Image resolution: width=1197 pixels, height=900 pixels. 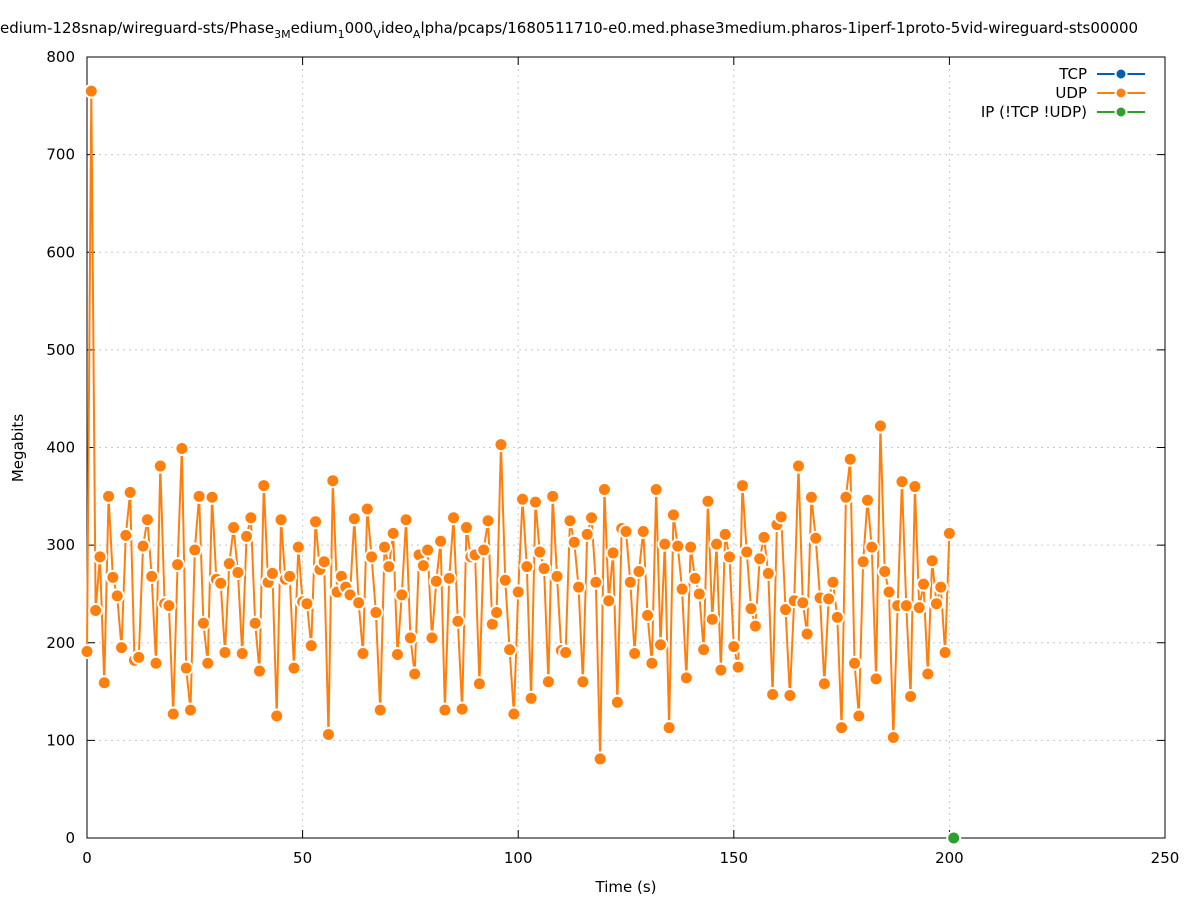 I want to click on x-axis-label: Time (s), so click(x=626, y=887).